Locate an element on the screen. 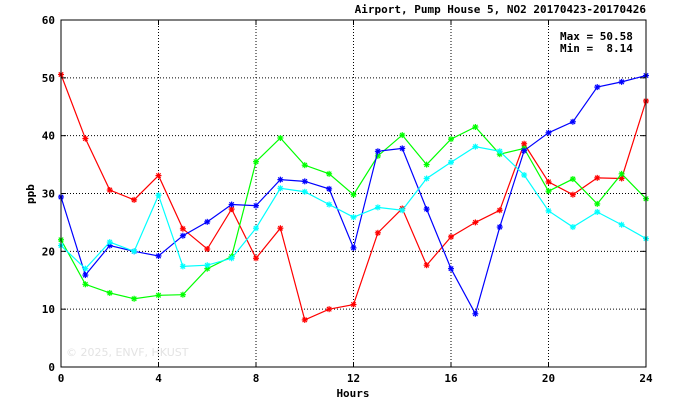 This screenshot has height=409, width=674. y-axis-label: ppb is located at coordinates (30, 194).